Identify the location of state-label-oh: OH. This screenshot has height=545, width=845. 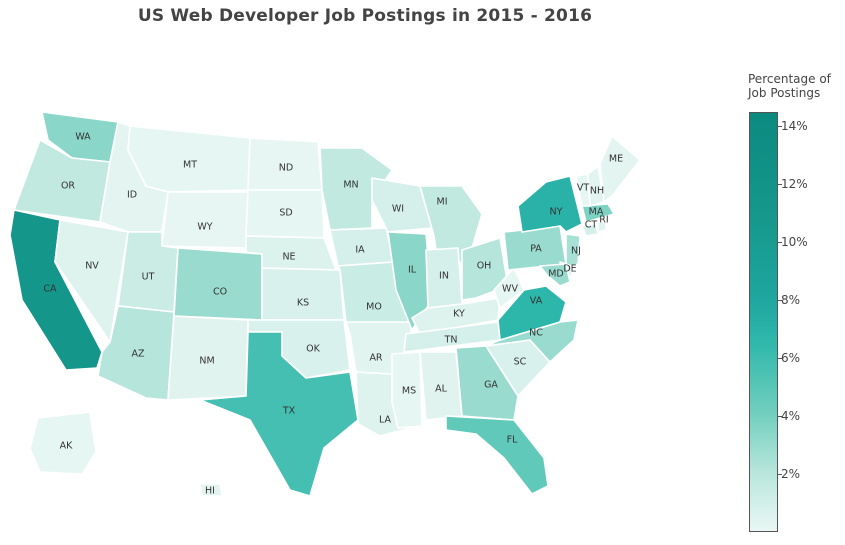
(484, 266).